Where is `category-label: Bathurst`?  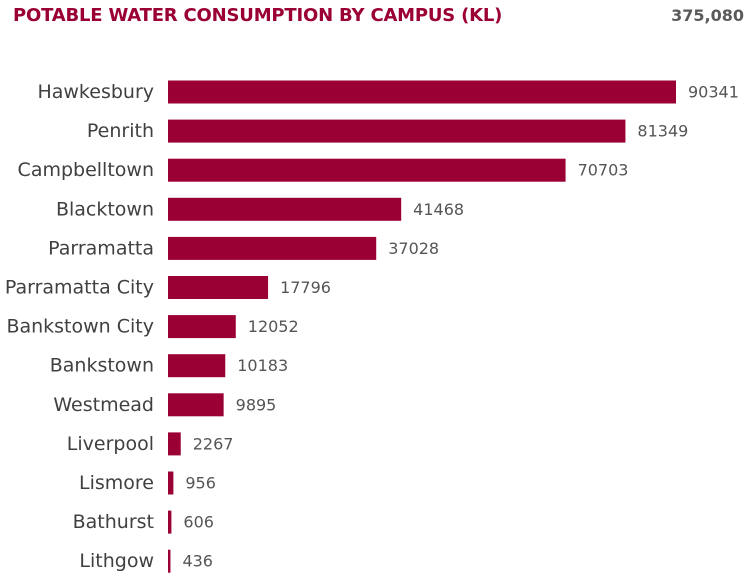
category-label: Bathurst is located at coordinates (113, 522).